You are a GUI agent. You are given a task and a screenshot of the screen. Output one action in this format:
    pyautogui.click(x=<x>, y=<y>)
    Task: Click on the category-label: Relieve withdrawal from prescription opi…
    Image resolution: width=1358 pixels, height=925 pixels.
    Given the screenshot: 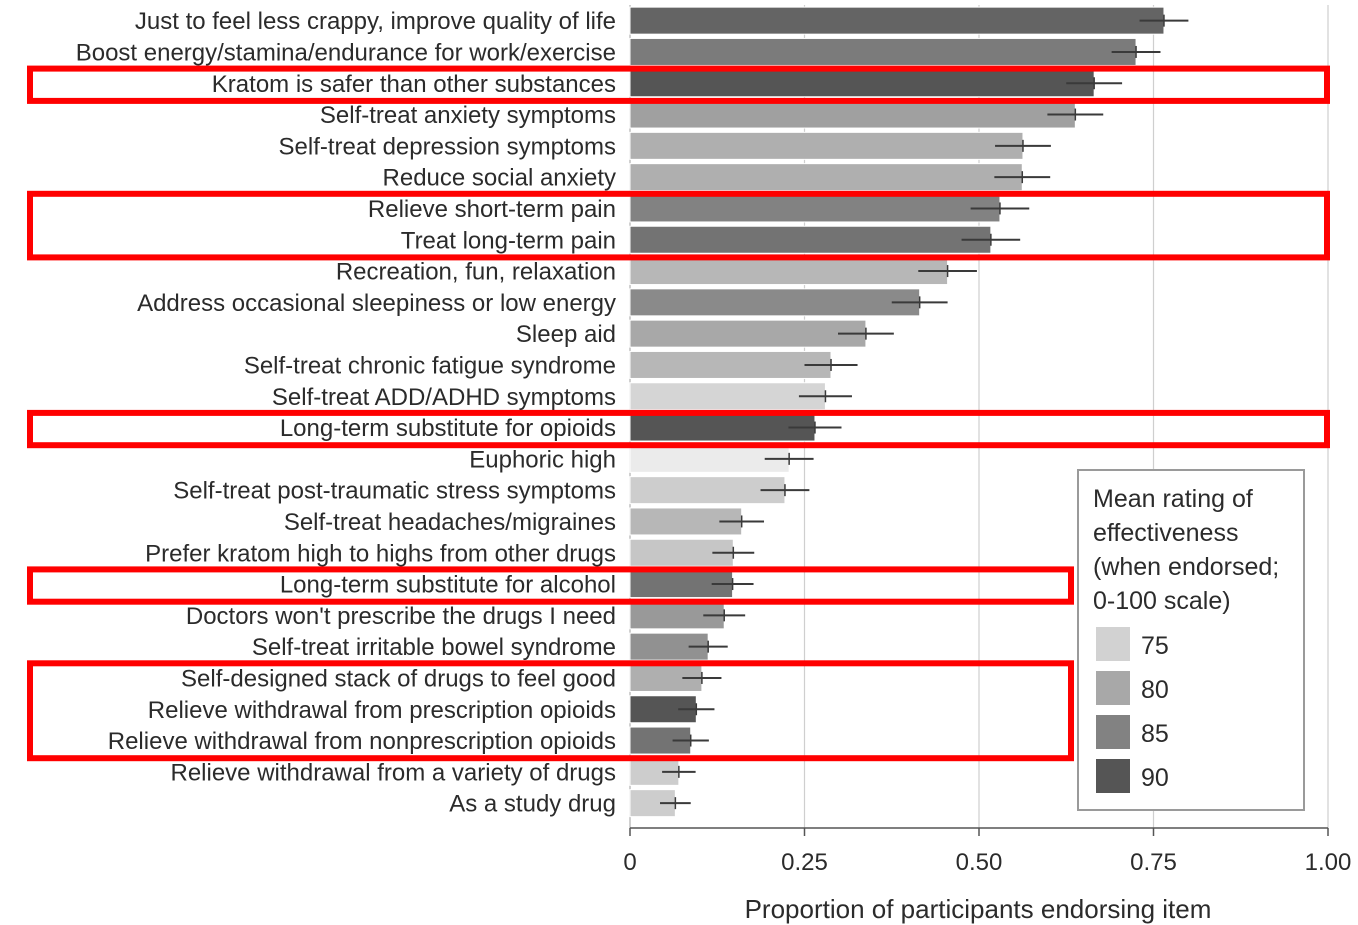 What is the action you would take?
    pyautogui.click(x=382, y=710)
    